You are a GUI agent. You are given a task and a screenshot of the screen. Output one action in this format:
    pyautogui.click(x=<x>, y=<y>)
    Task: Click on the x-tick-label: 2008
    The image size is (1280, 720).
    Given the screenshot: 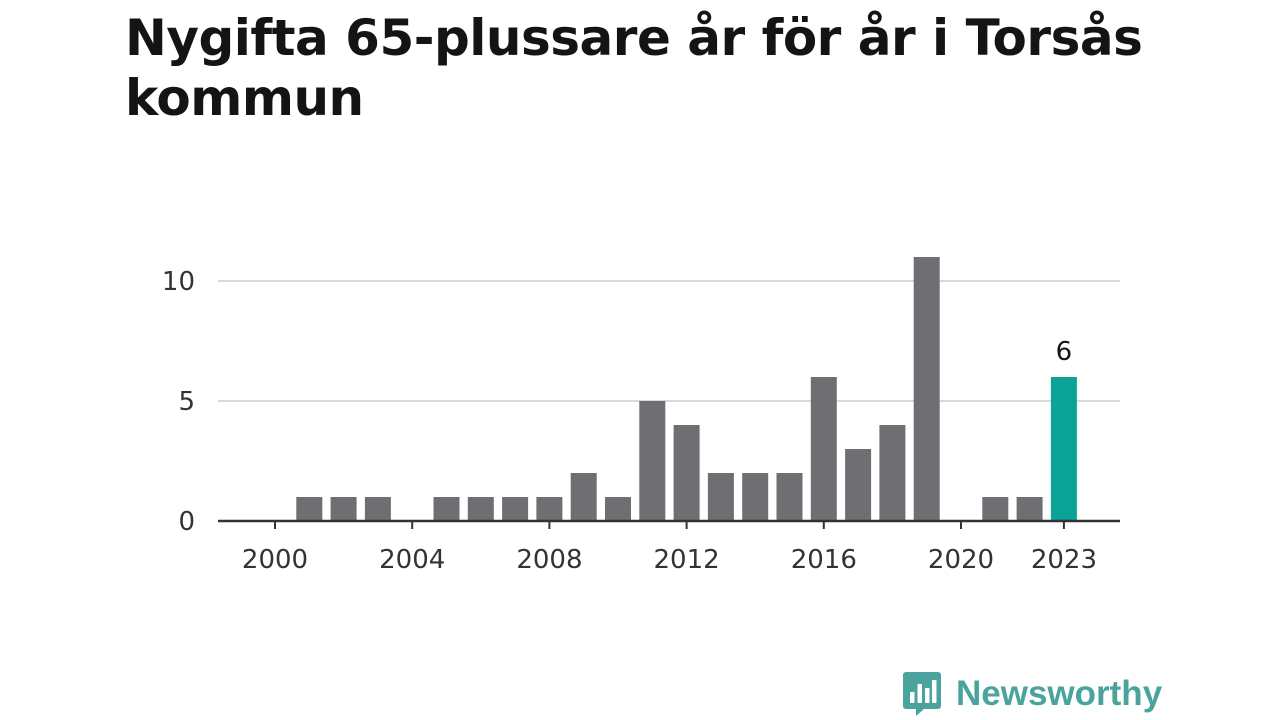 What is the action you would take?
    pyautogui.click(x=549, y=560)
    